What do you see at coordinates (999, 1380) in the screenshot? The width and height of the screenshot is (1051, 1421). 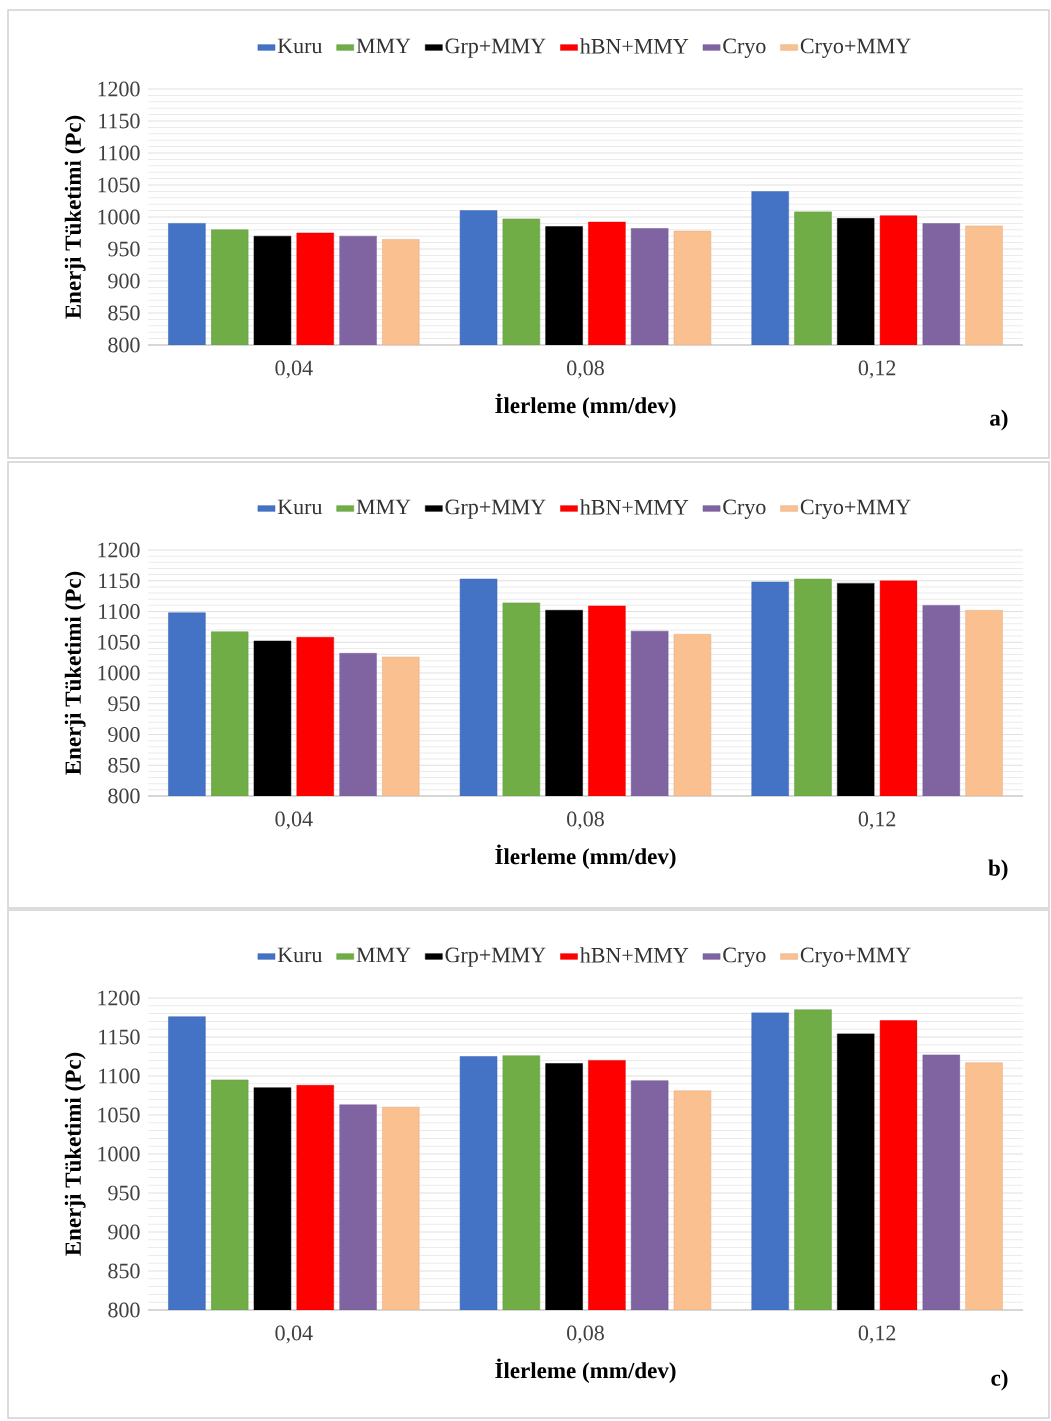 I see `text: c)` at bounding box center [999, 1380].